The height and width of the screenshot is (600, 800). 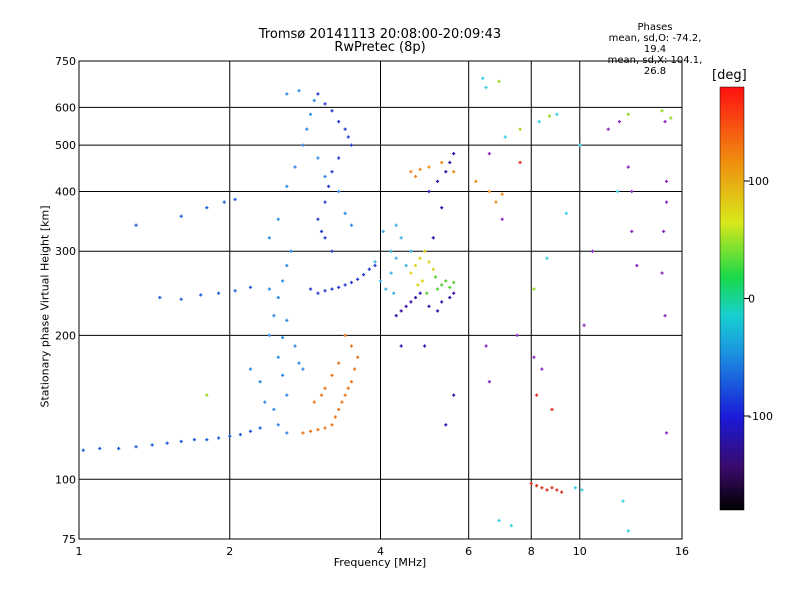 What do you see at coordinates (760, 416) in the screenshot?
I see `colorbar-tick-label: -100` at bounding box center [760, 416].